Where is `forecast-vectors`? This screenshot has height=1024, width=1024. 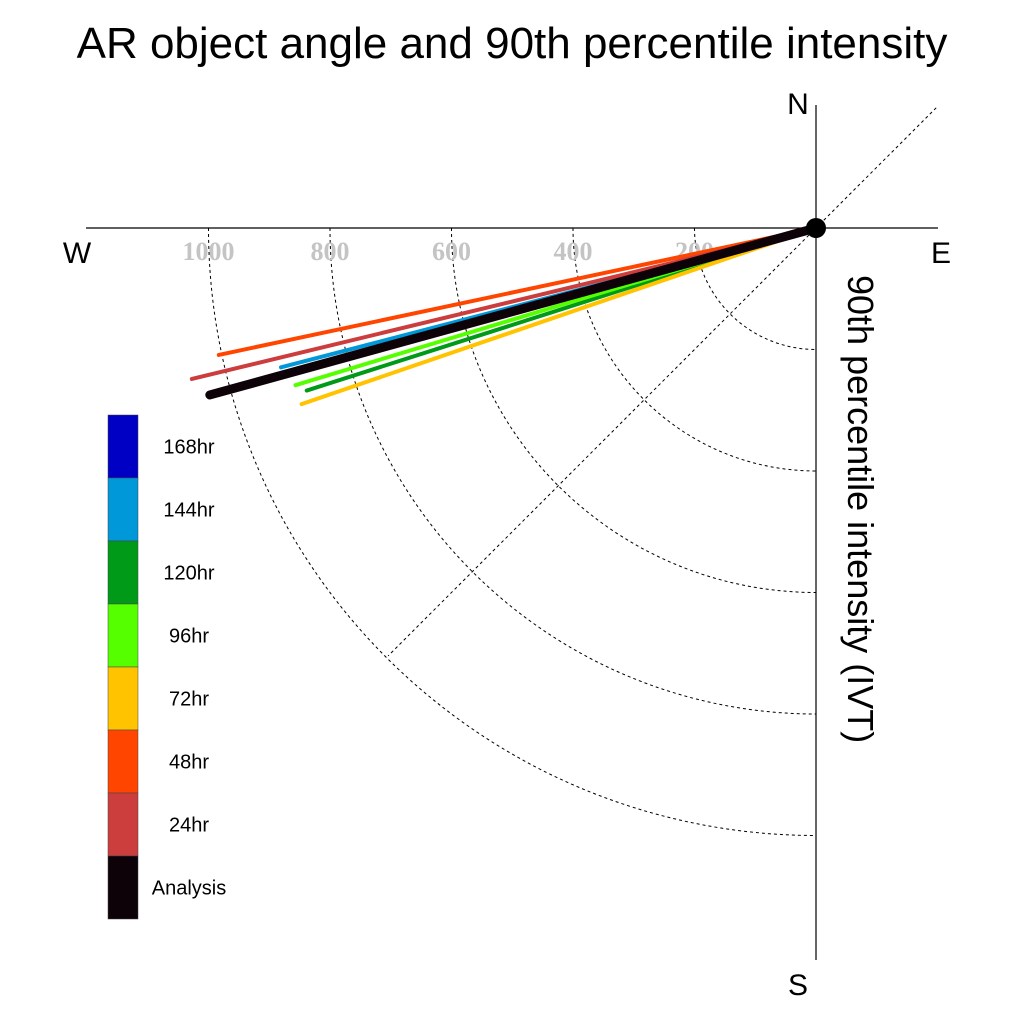
forecast-vectors is located at coordinates (505, 315).